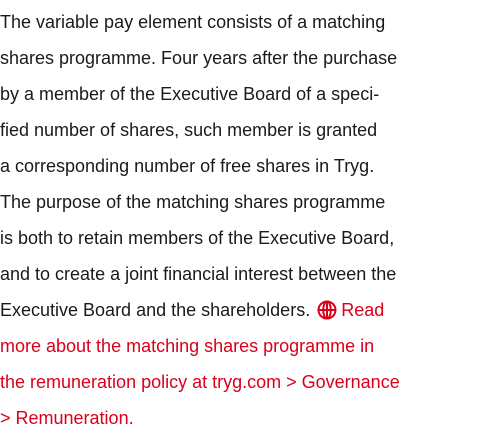 This screenshot has width=486, height=439. What do you see at coordinates (155, 310) in the screenshot?
I see `body-text: Executive Board and the shareholders.` at bounding box center [155, 310].